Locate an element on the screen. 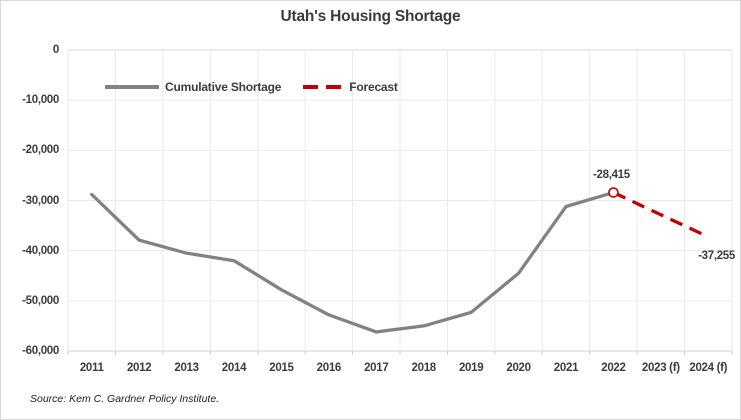  data-label-2024-forecast: -37,255 is located at coordinates (716, 255).